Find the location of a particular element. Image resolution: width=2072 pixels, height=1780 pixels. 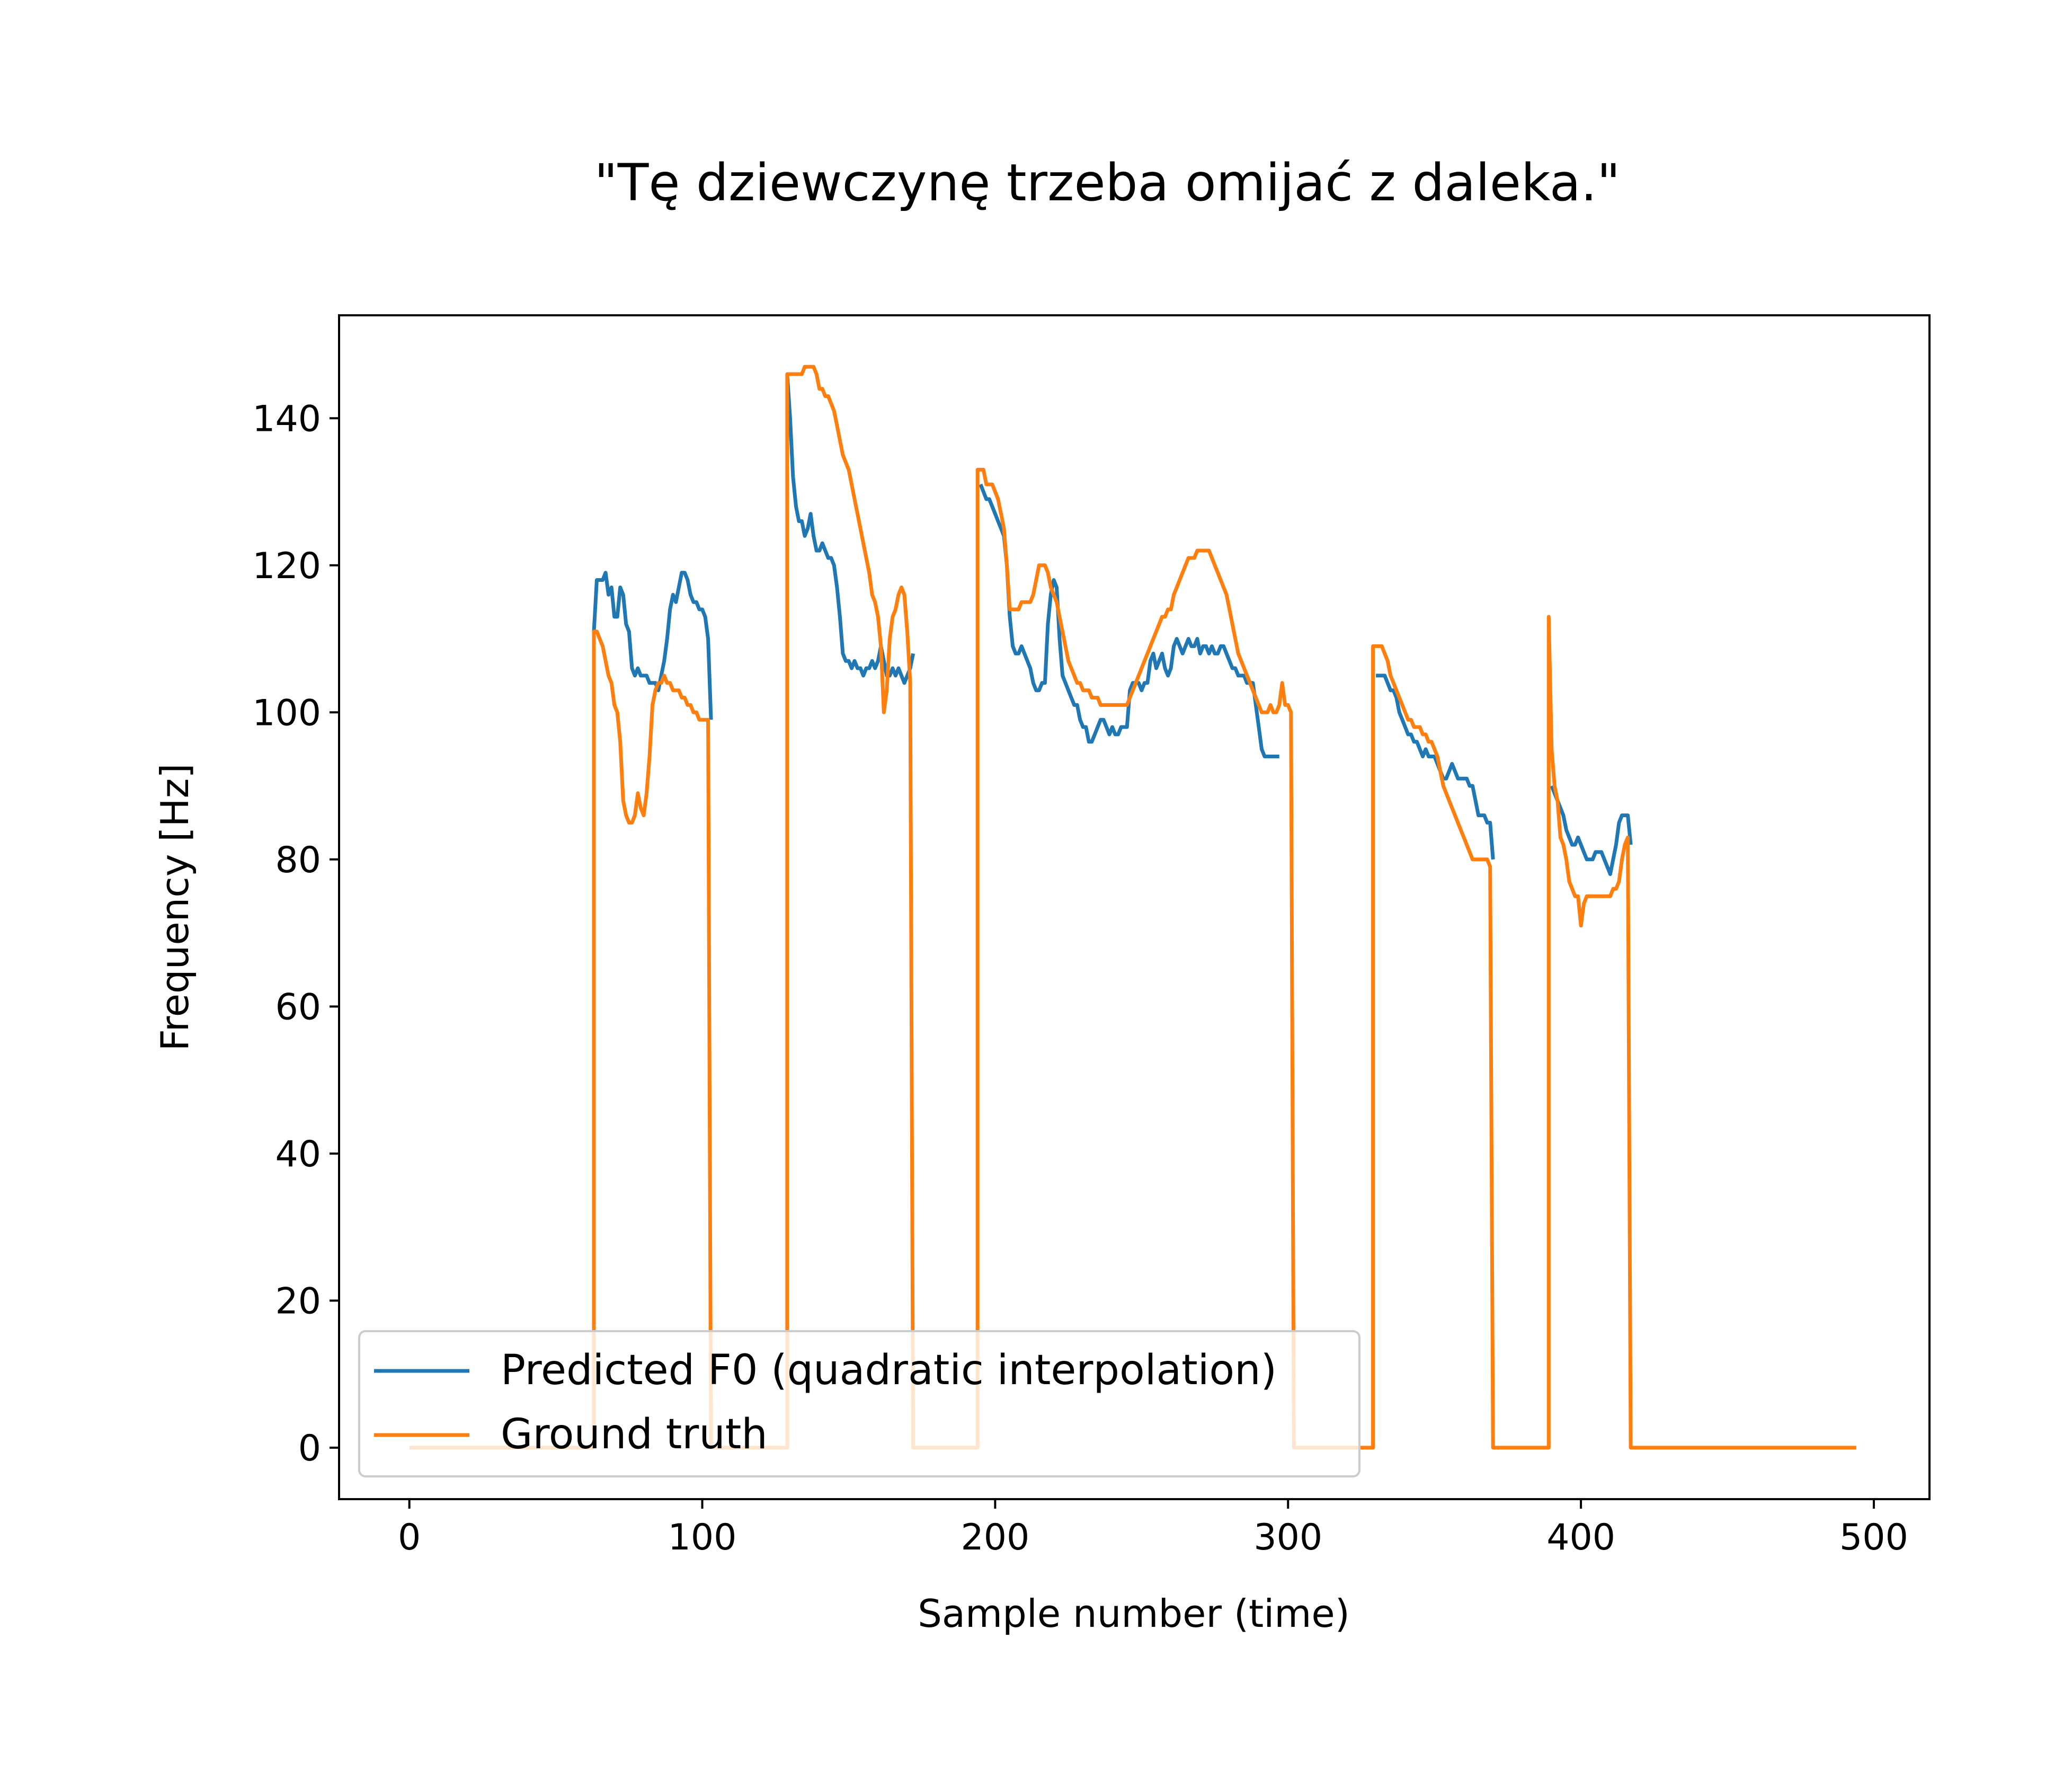

legend-label-predicted: Predicted F0 (quadratic interpolation) is located at coordinates (889, 1370).